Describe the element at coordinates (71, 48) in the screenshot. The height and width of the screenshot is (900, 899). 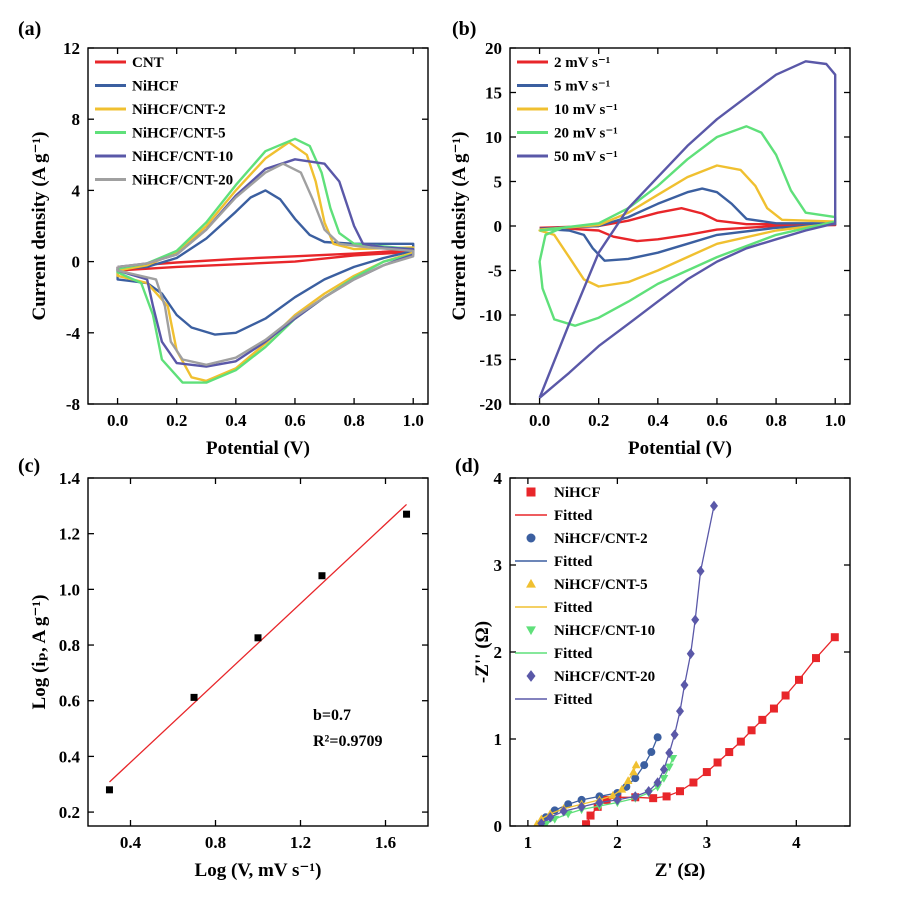
I see `y-tick-label: 12` at that location.